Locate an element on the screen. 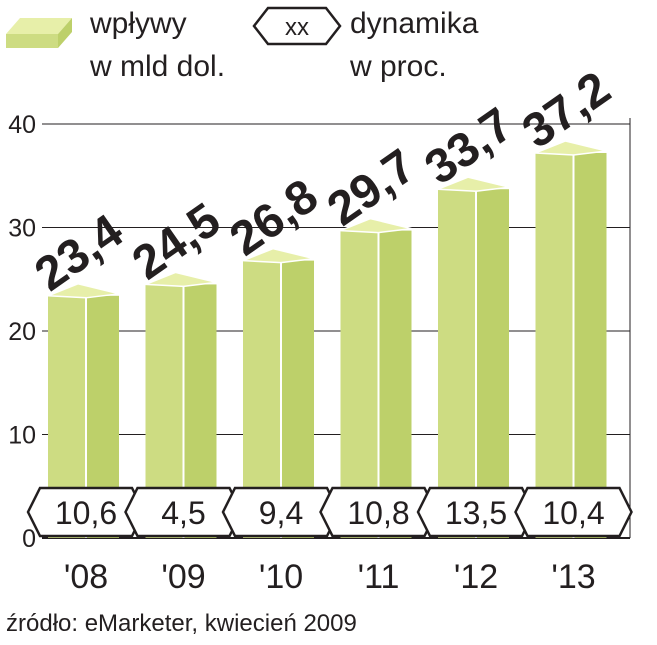 Image resolution: width=657 pixels, height=645 pixels. legend-badge-symbol: xx is located at coordinates (297, 27).